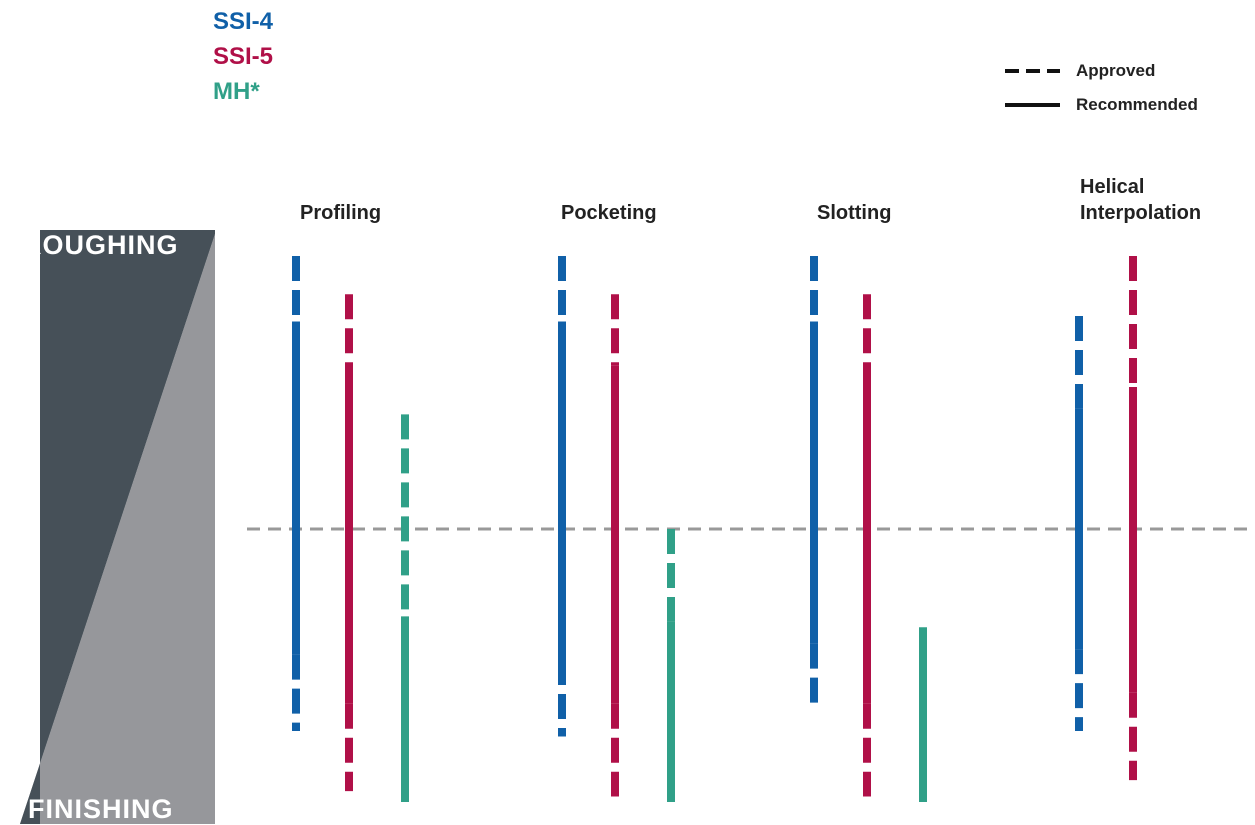 The image size is (1255, 825). I want to click on category-label-profiling: Profiling, so click(341, 213).